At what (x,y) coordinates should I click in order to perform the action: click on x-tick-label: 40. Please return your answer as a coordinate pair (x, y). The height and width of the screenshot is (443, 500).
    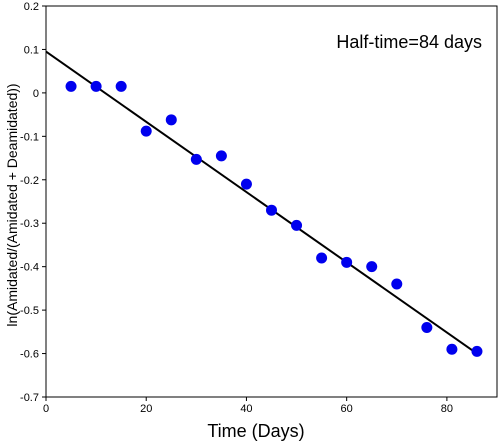
    Looking at the image, I should click on (246, 409).